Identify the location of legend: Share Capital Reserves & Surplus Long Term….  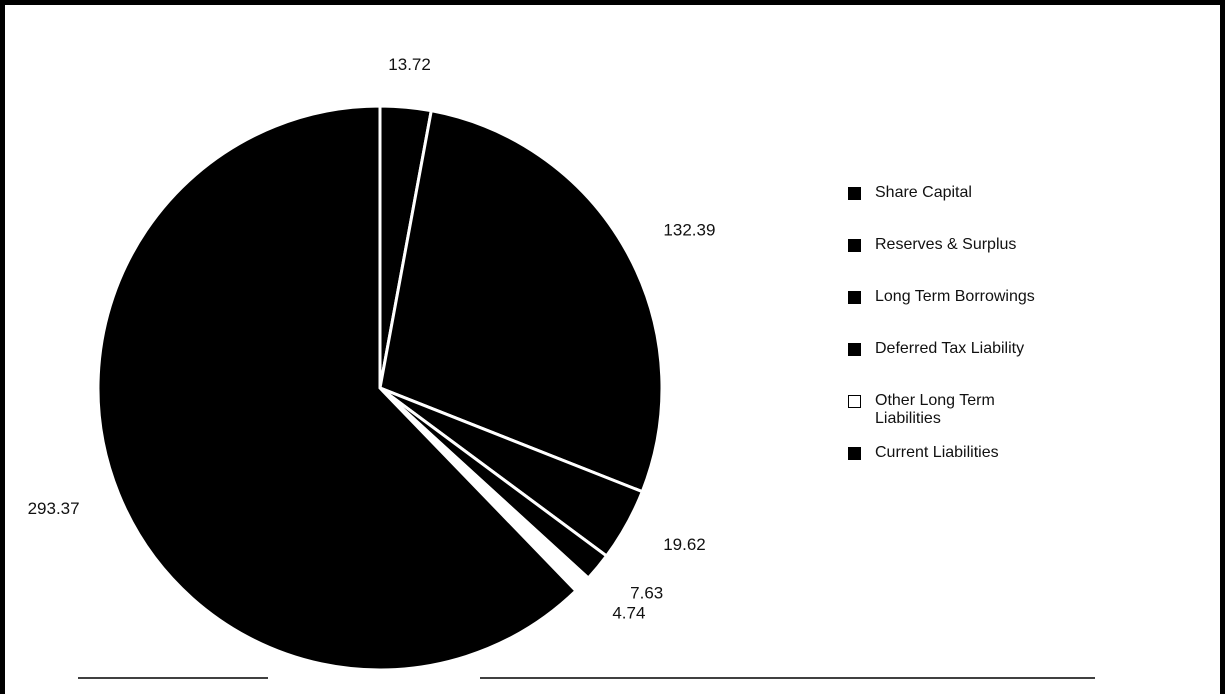
(943, 340).